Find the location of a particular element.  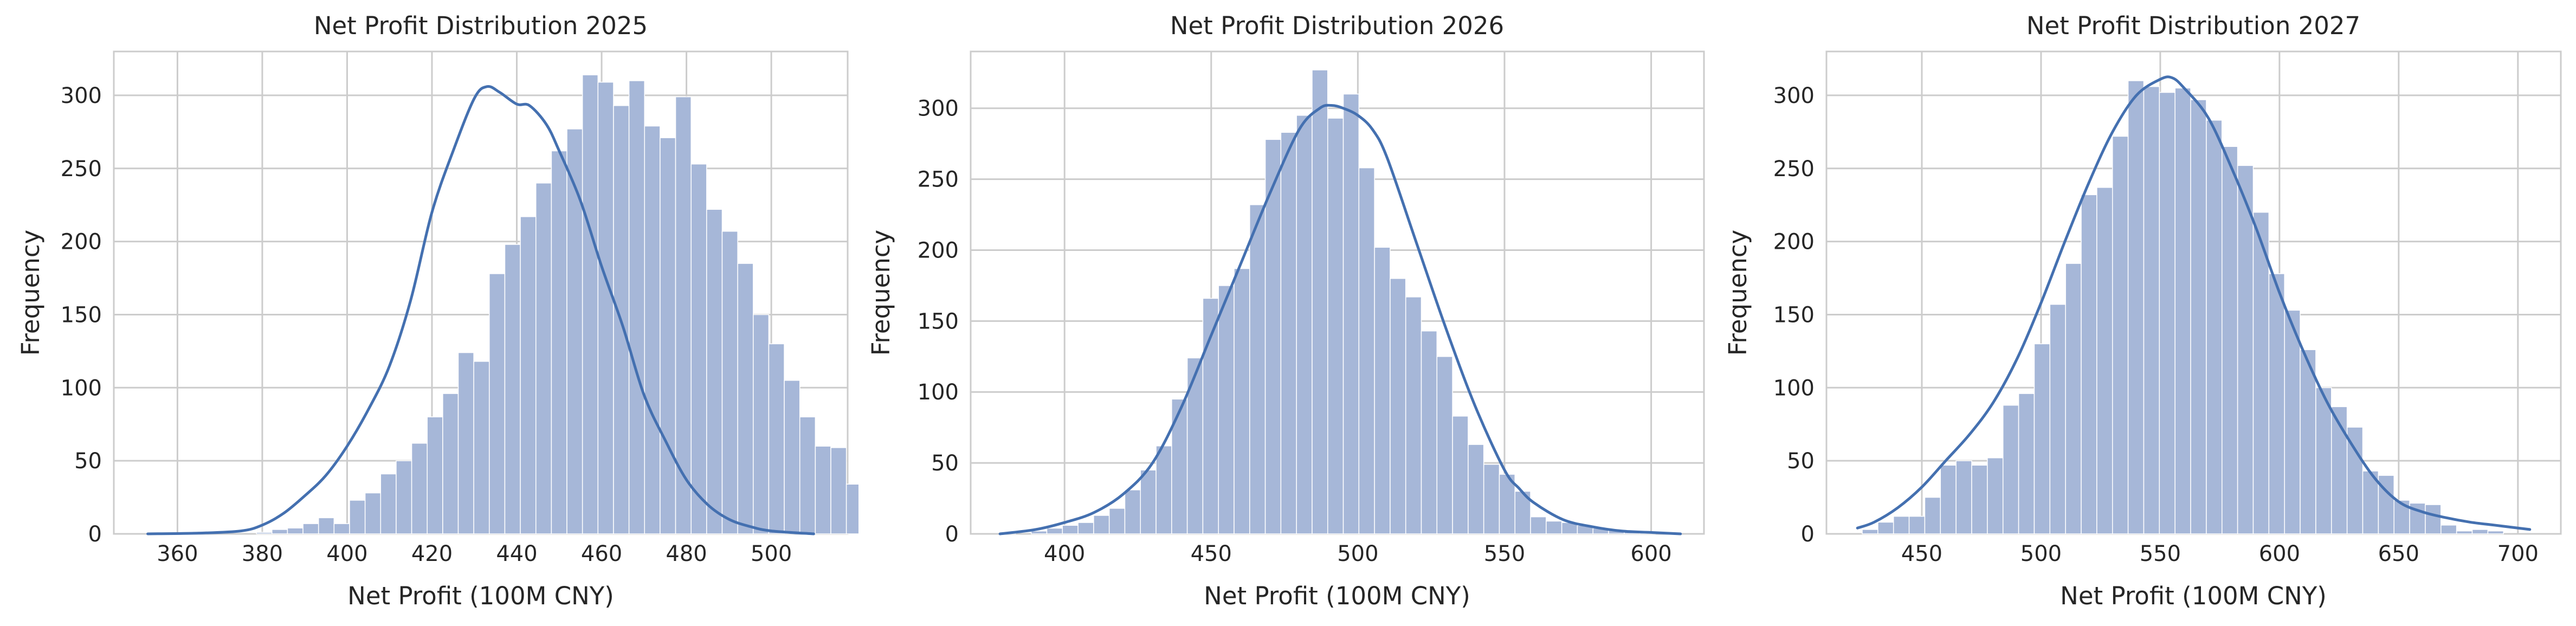

chart-title: Net Profit Distribution 2026 is located at coordinates (1337, 26).